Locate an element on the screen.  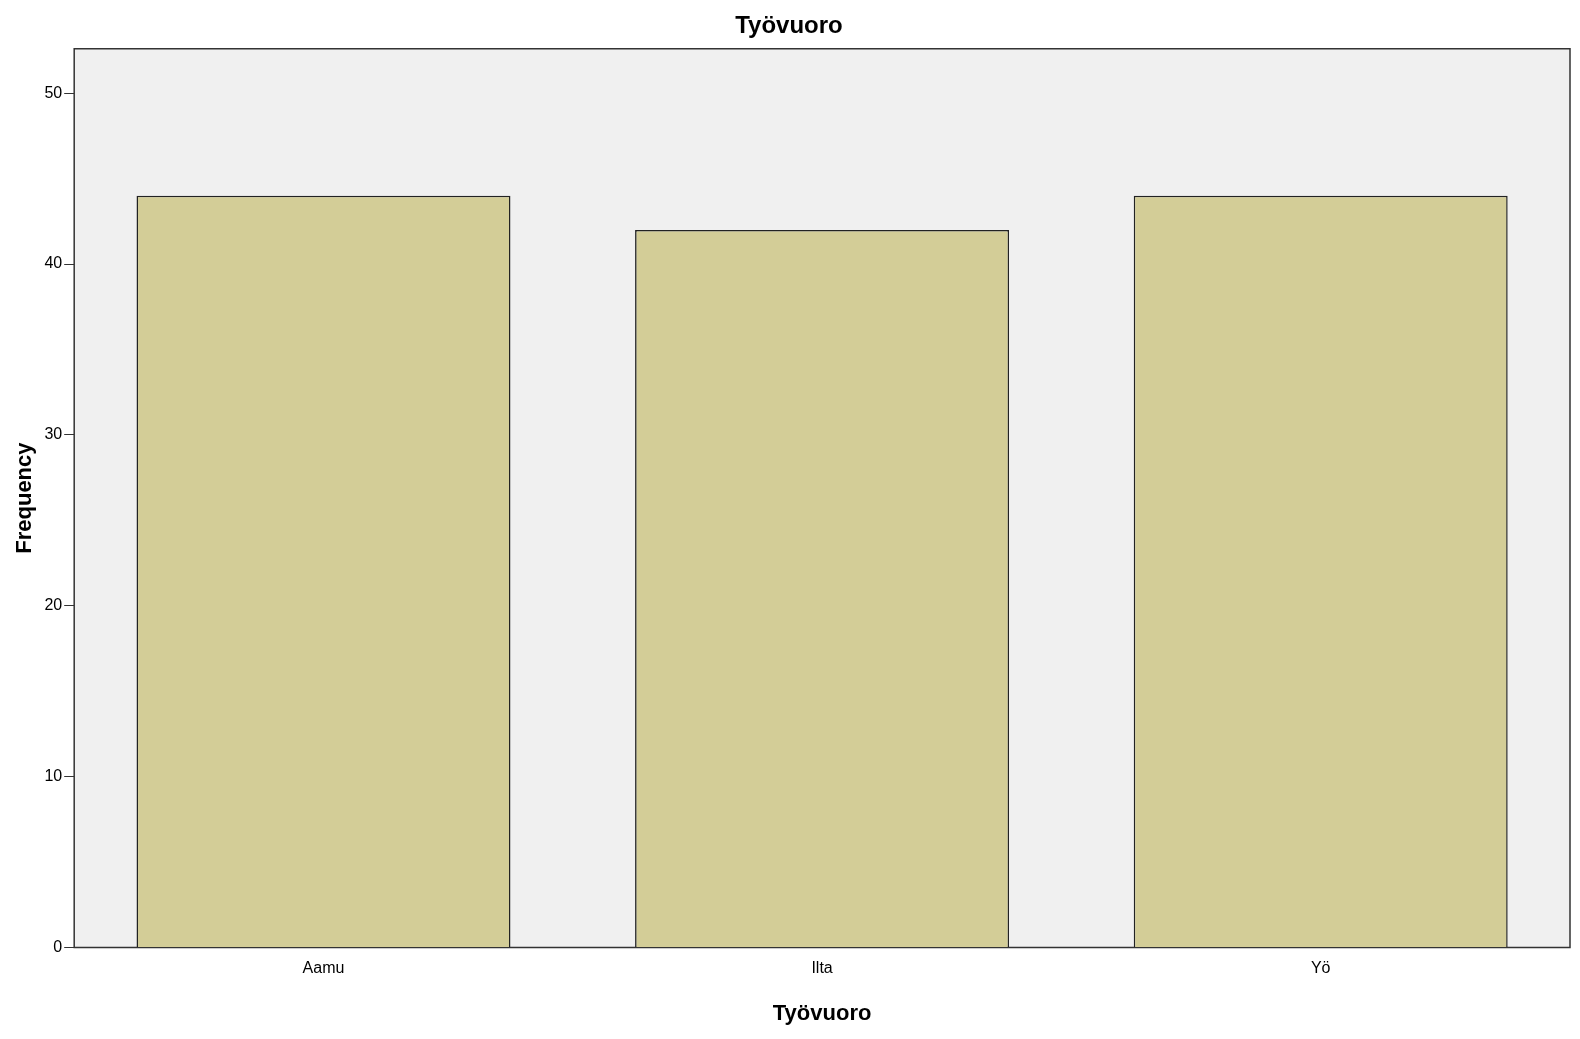
chart-title: Työvuoro is located at coordinates (789, 25).